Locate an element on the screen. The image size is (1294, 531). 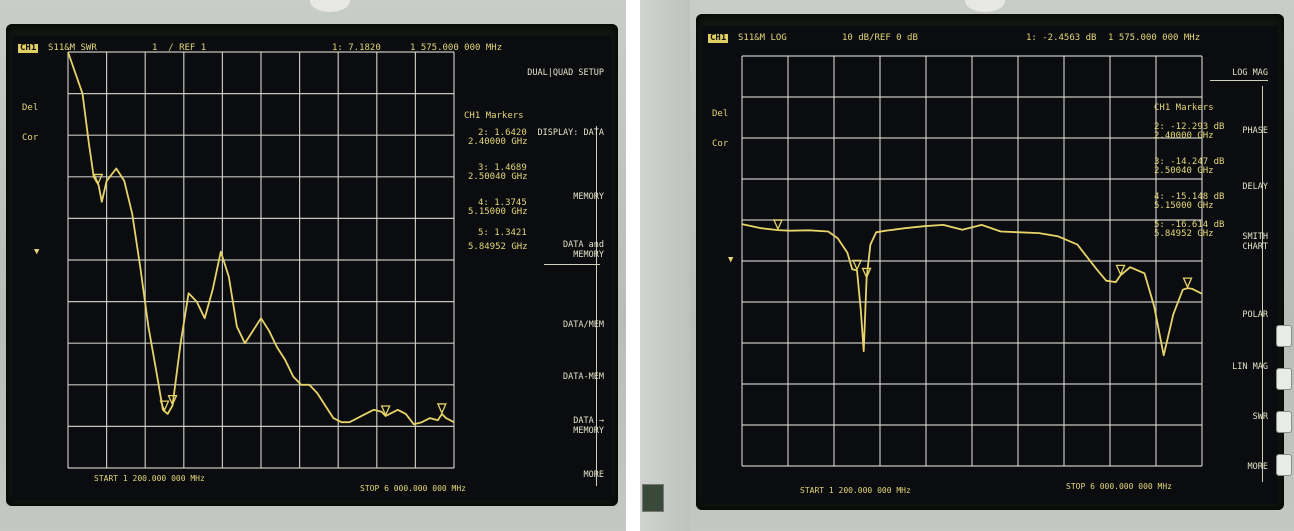
softkey-polar: POLAR is located at coordinates (1255, 315).